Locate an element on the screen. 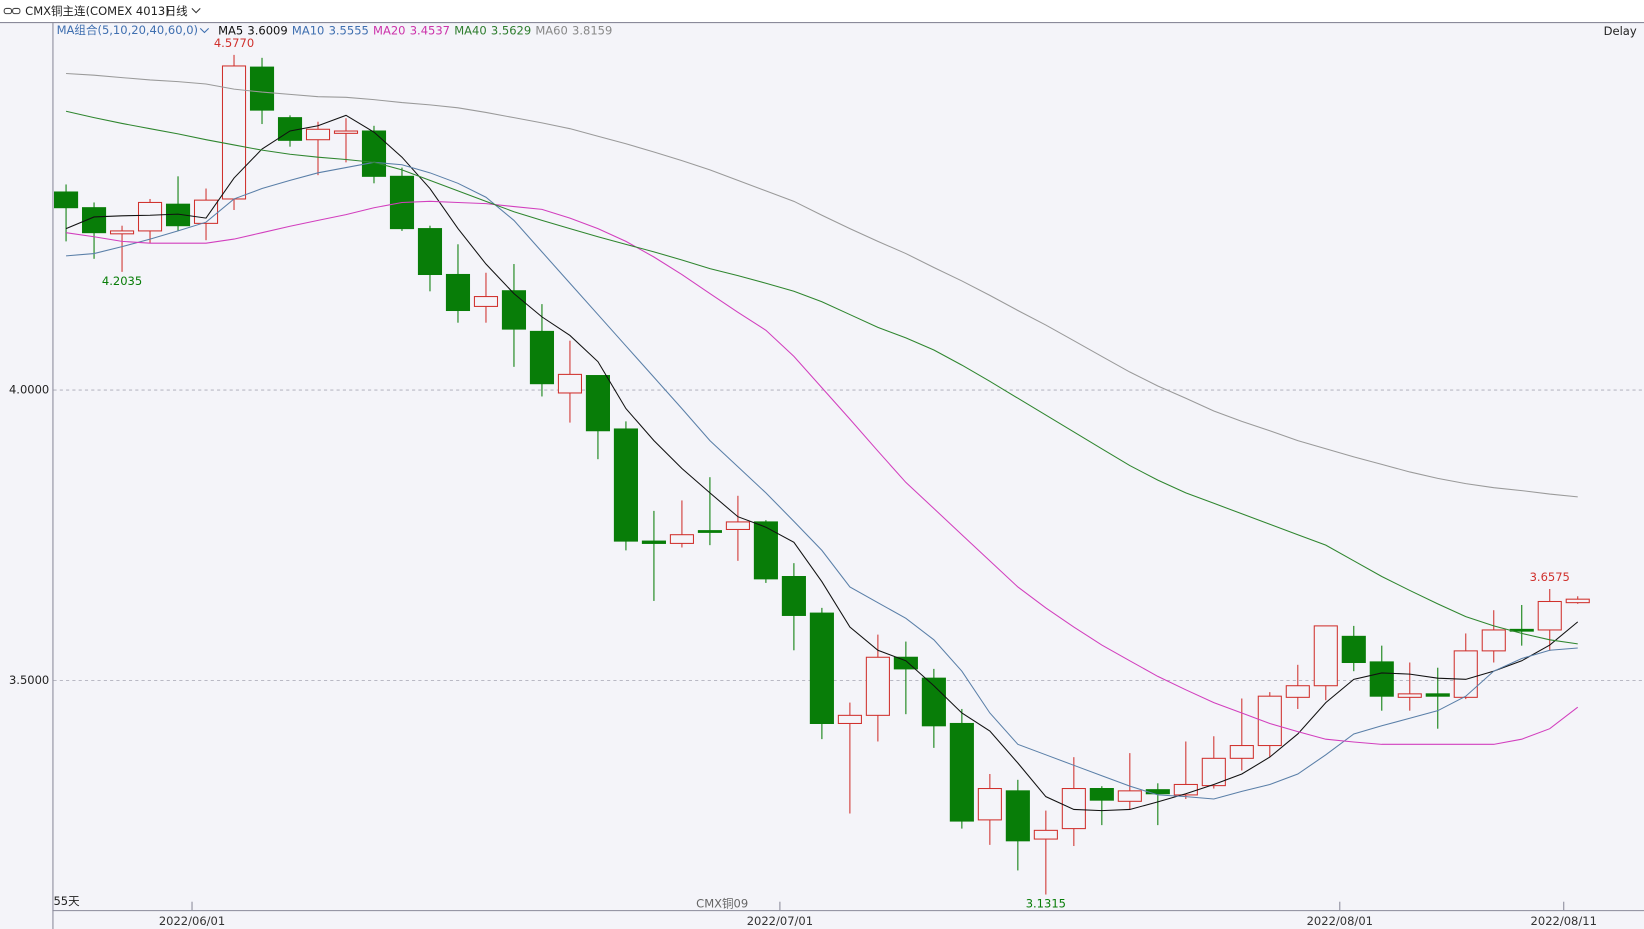  legend-entry: MA60 3.8159 is located at coordinates (573, 30).